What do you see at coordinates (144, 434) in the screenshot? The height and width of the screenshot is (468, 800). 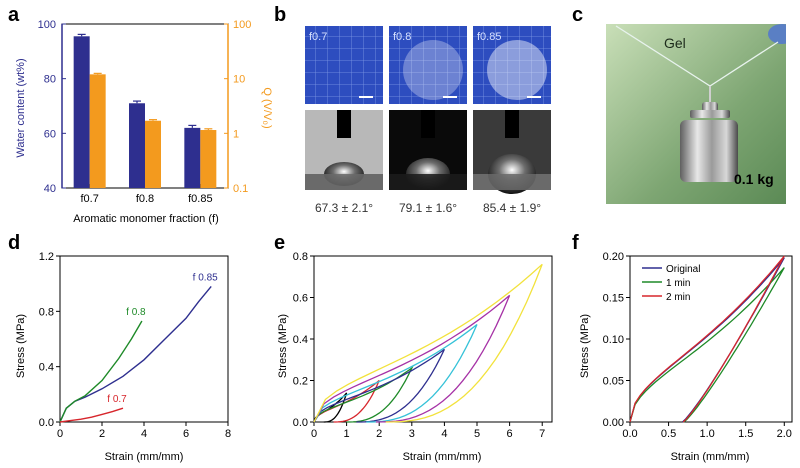 I see `chart-d-x-tick-label: 4` at bounding box center [144, 434].